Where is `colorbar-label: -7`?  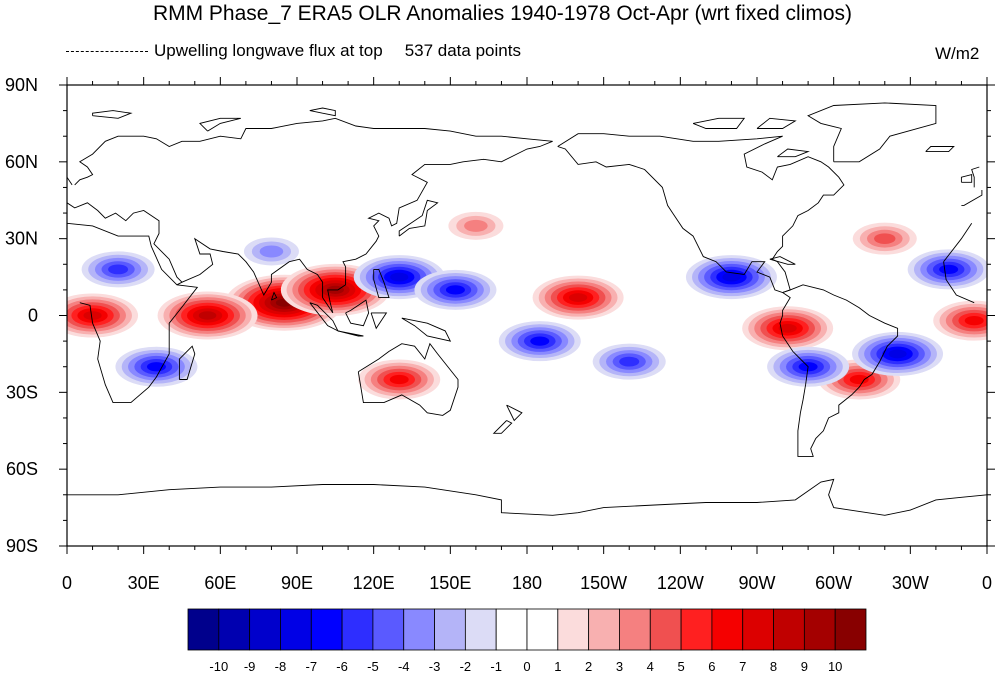 colorbar-label: -7 is located at coordinates (311, 666).